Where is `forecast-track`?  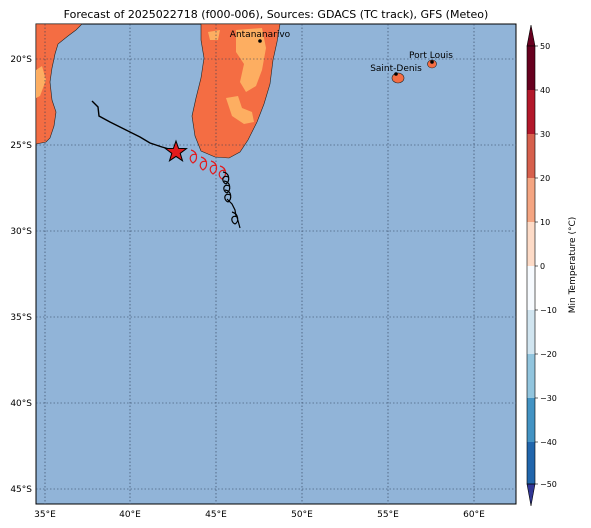 forecast-track is located at coordinates (208, 164).